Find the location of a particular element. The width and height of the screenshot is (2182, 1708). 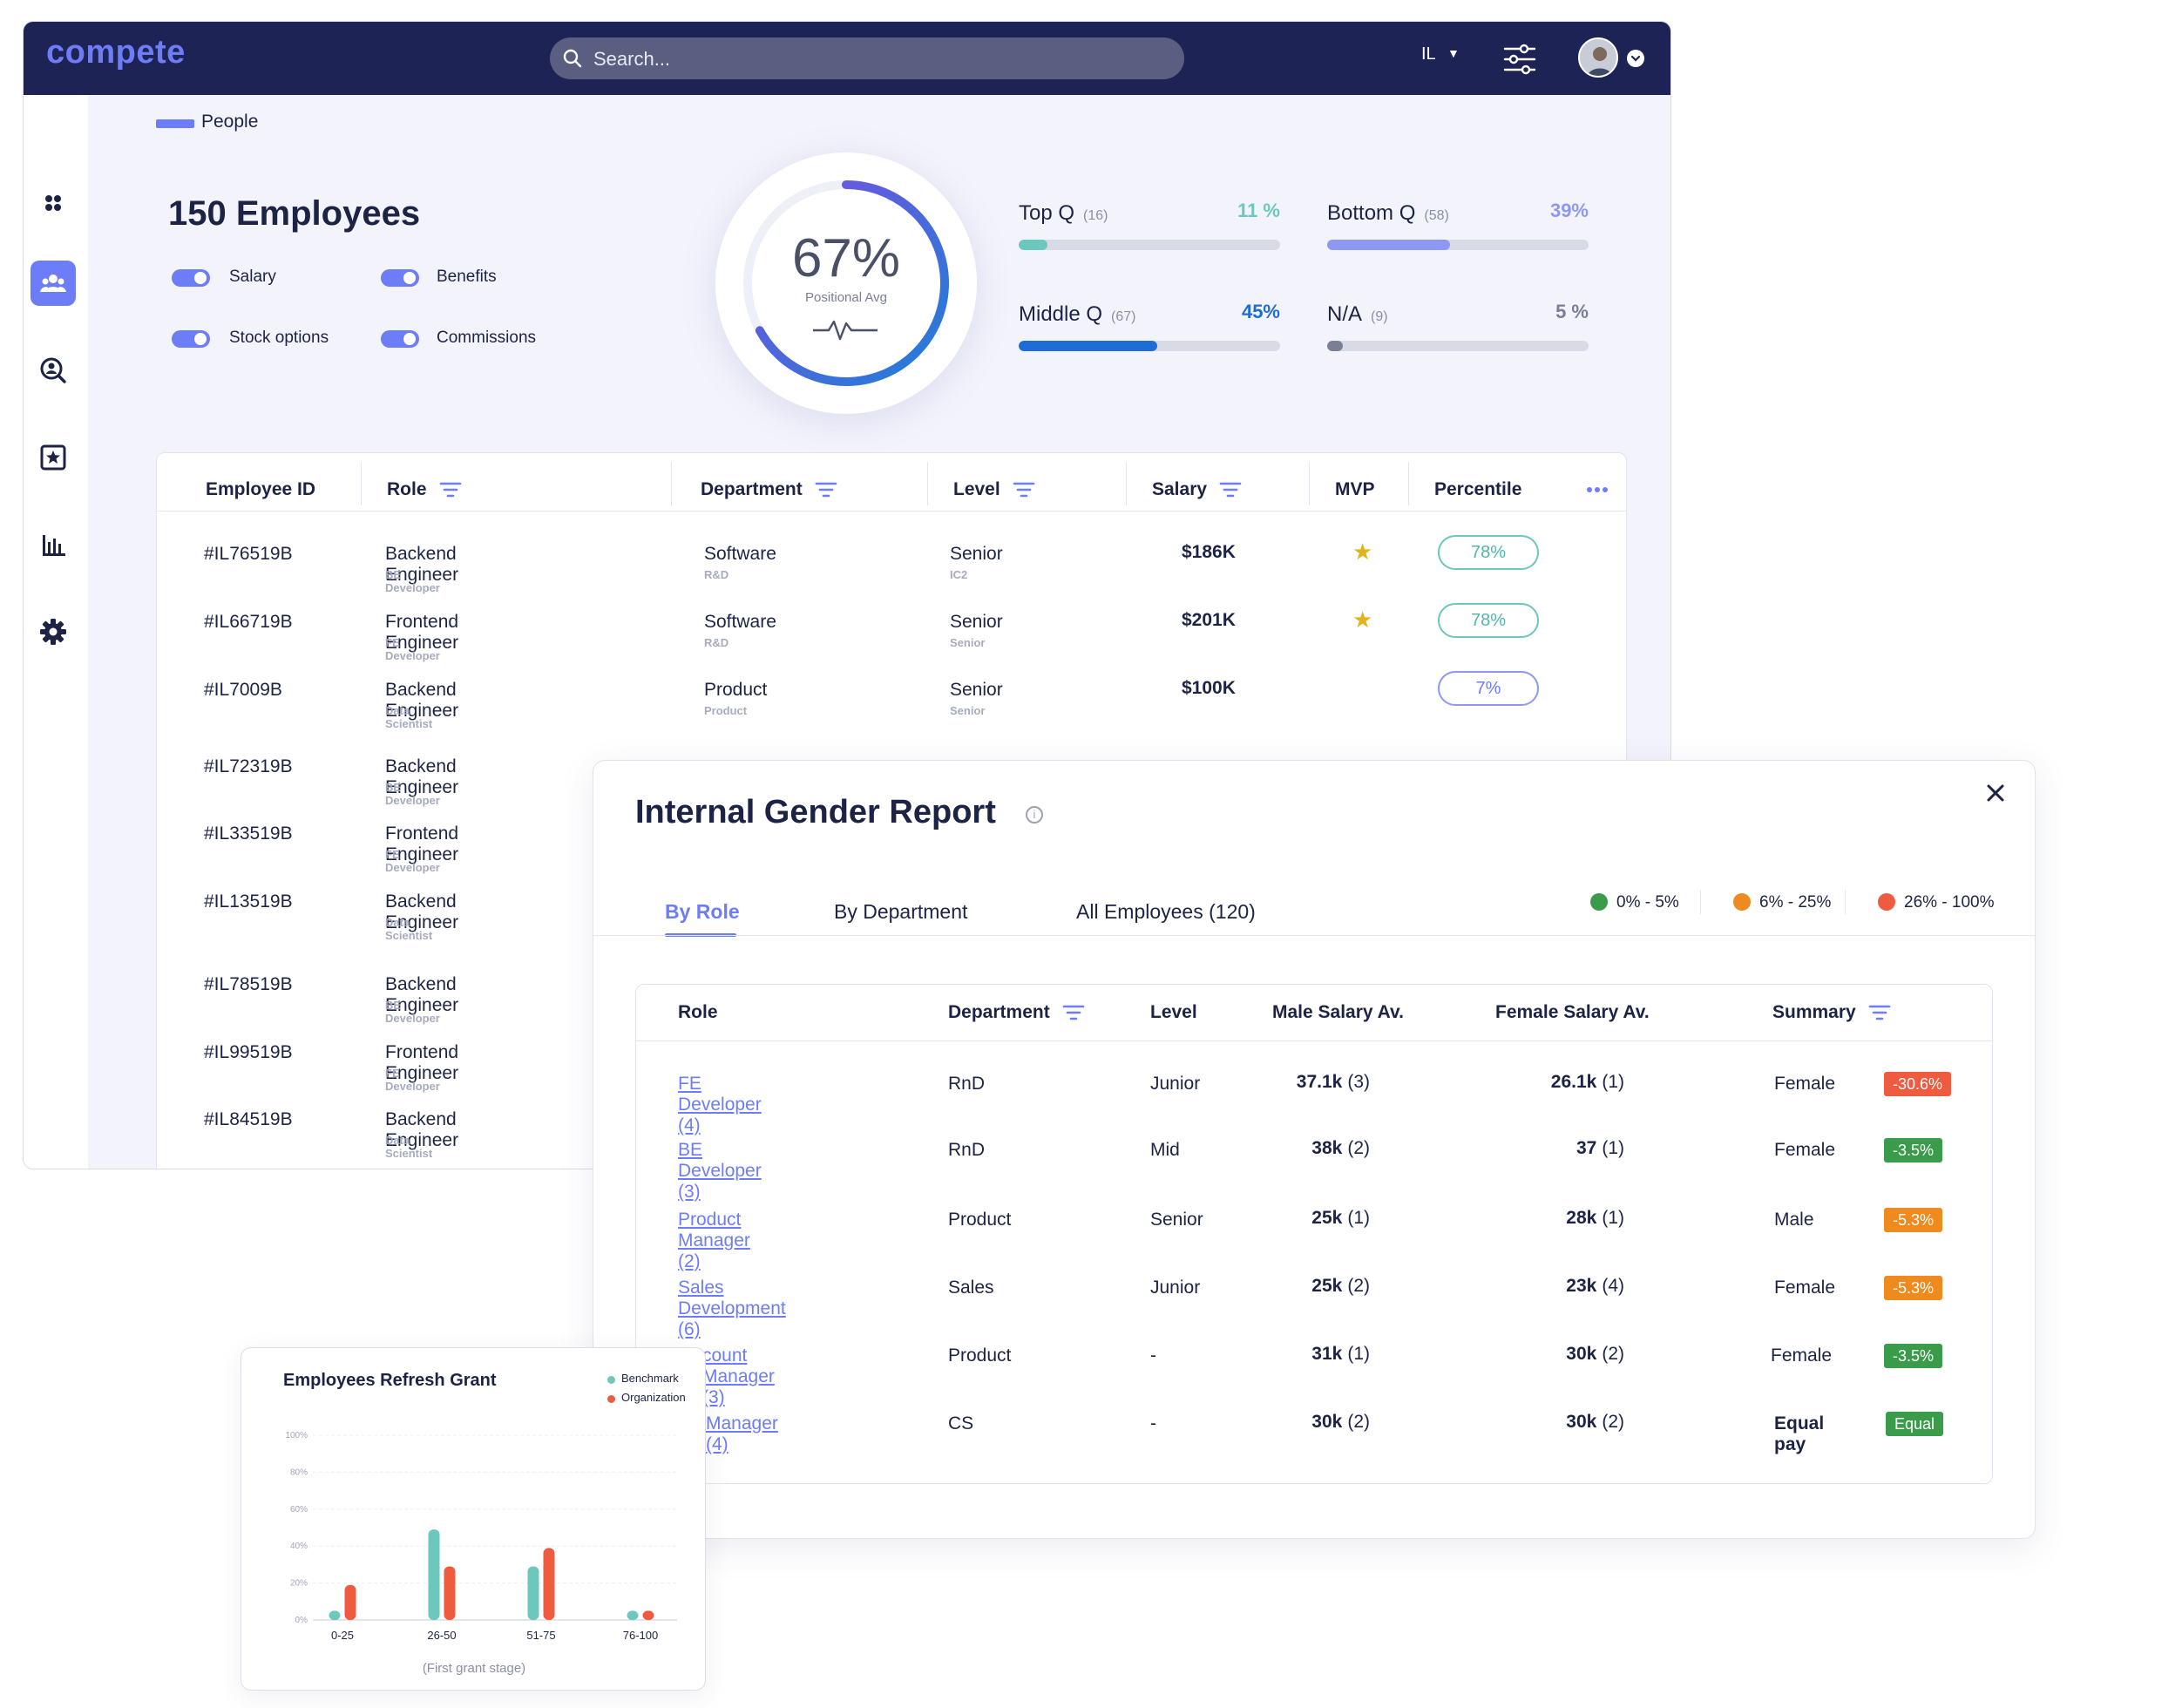

table-header-divider is located at coordinates (1314, 1040).